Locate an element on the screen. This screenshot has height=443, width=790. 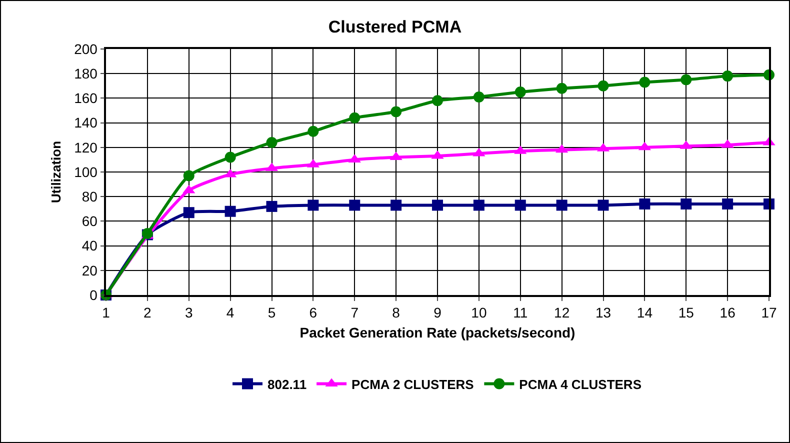
x-tick-label: 9 is located at coordinates (438, 312).